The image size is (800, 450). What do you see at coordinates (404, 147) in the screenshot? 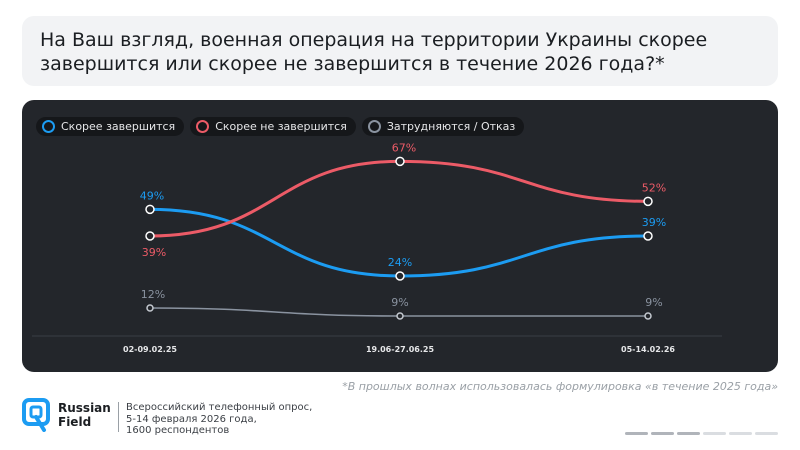
I see `data-label-1-1: 67%` at bounding box center [404, 147].